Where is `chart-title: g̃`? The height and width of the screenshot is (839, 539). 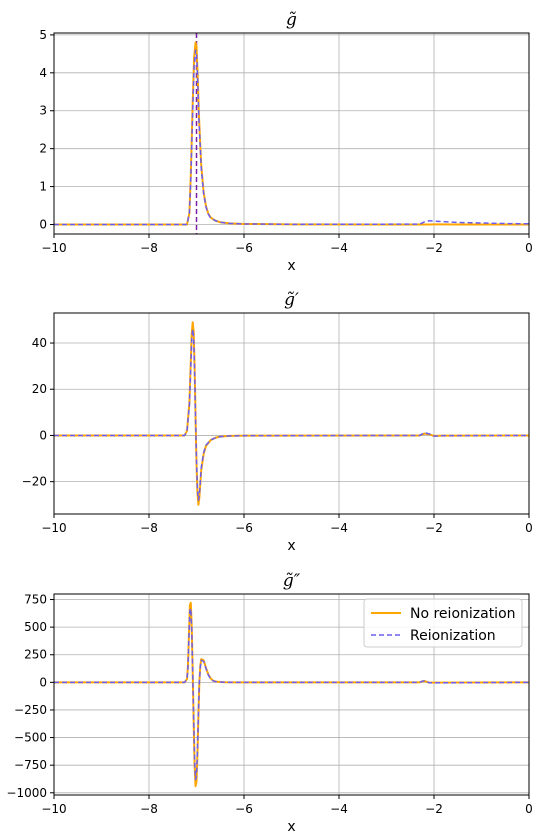 chart-title: g̃ is located at coordinates (291, 20).